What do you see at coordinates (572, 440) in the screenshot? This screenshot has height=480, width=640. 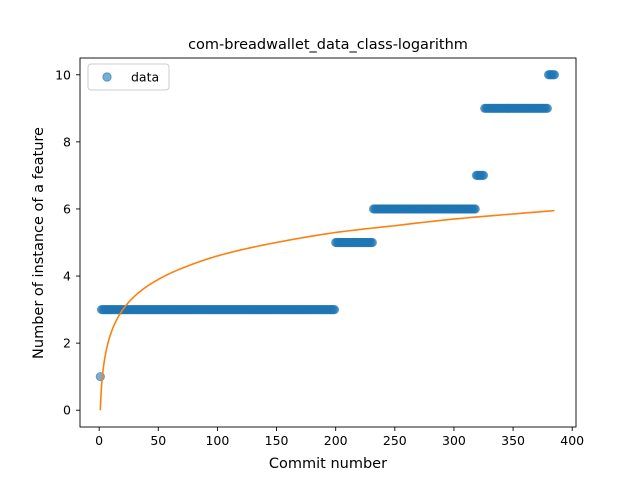 I see `x-tick-label: 400` at bounding box center [572, 440].